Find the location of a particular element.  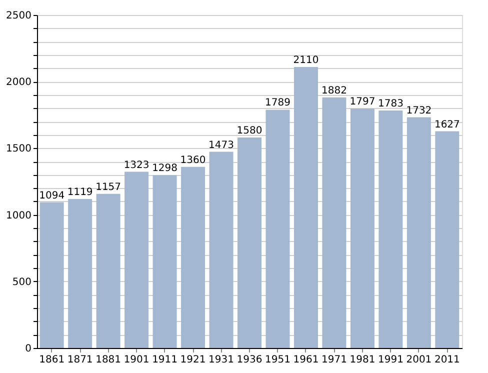

data-label: 1580 is located at coordinates (249, 131).